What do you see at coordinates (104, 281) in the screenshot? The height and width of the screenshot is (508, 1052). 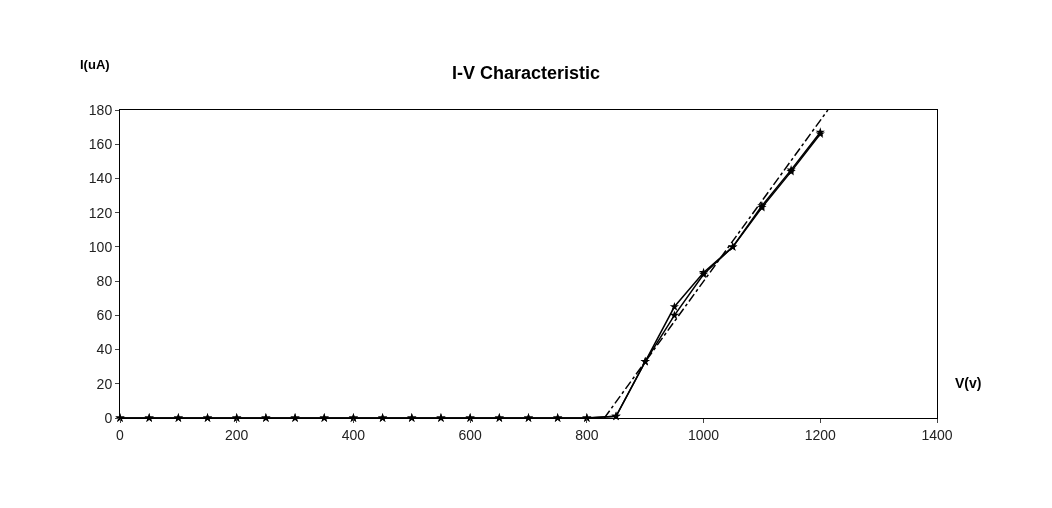 I see `y-tick-label: 80` at bounding box center [104, 281].